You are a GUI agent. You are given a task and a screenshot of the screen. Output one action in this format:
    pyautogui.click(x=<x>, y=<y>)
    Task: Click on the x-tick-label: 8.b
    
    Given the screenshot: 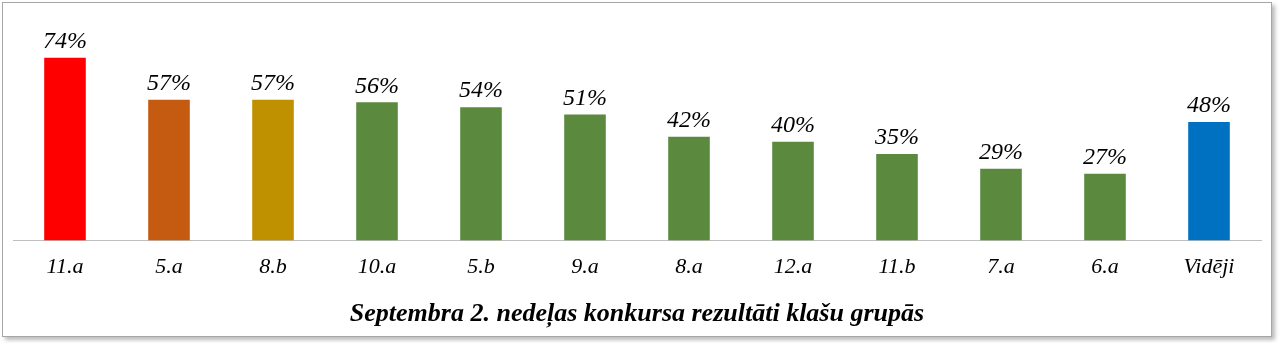 What is the action you would take?
    pyautogui.click(x=273, y=266)
    